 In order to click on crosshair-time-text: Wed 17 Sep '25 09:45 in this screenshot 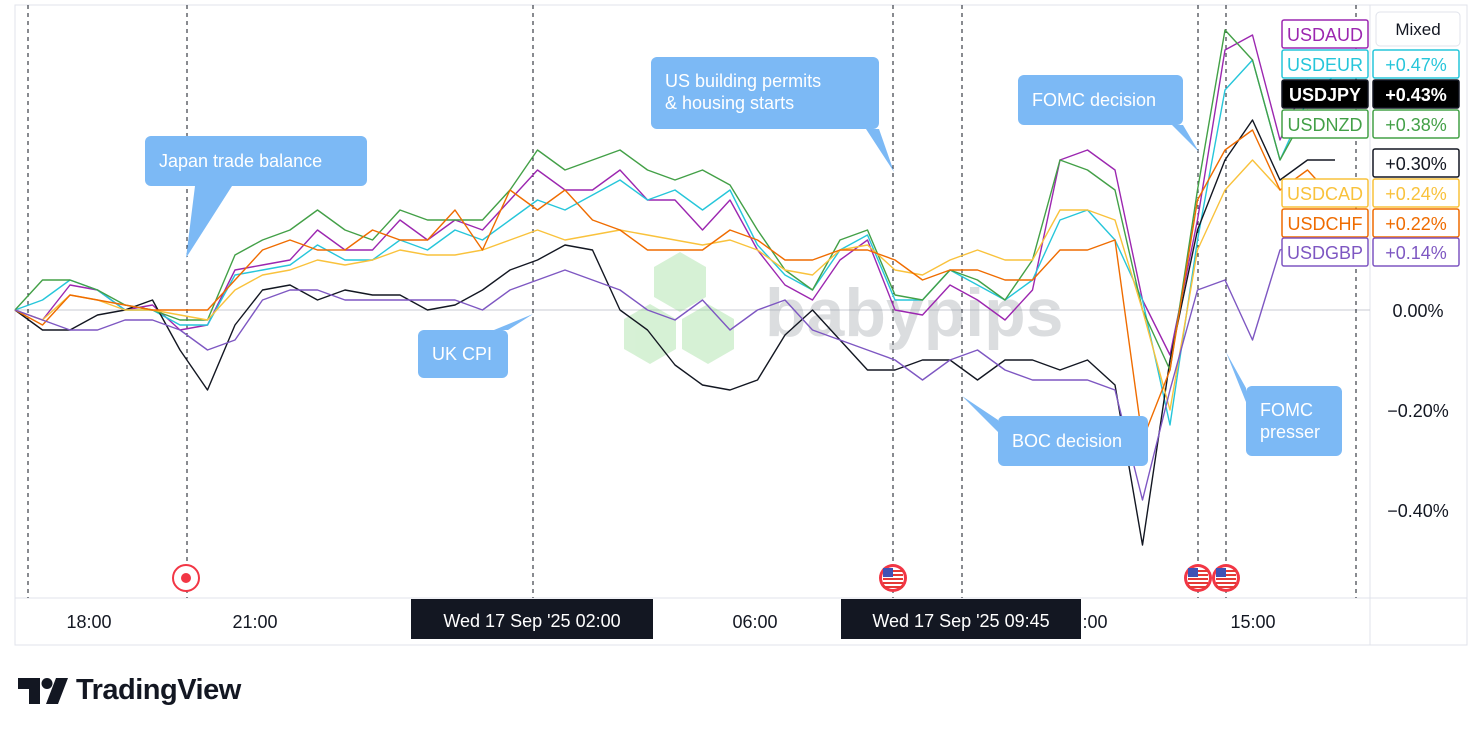, I will do `click(960, 621)`.